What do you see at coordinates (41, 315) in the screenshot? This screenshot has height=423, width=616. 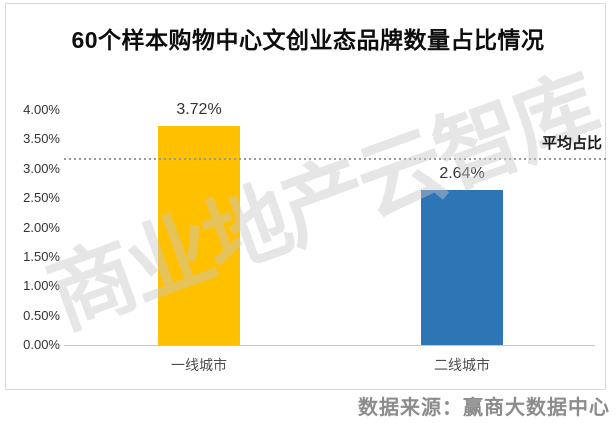 I see `y-tick-label: 0.50%` at bounding box center [41, 315].